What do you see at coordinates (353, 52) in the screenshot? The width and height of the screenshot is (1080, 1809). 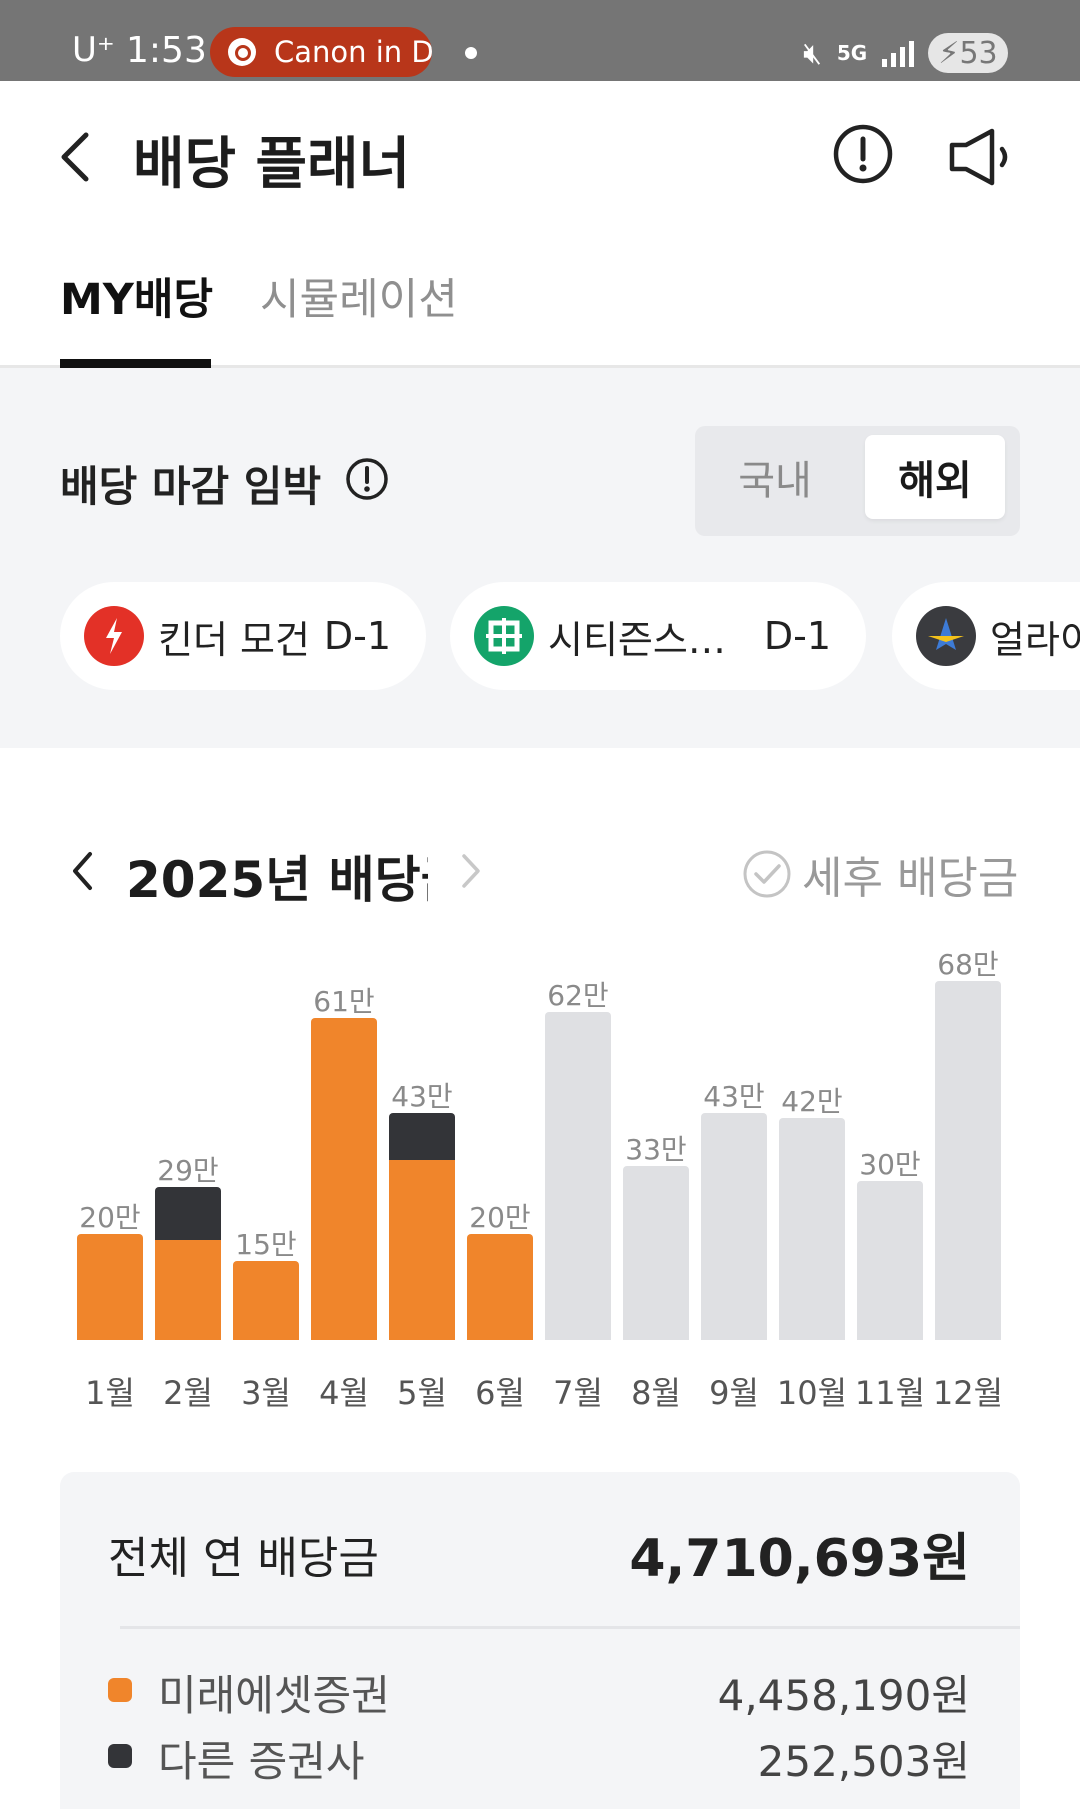 I see `media-title: Canon in D` at bounding box center [353, 52].